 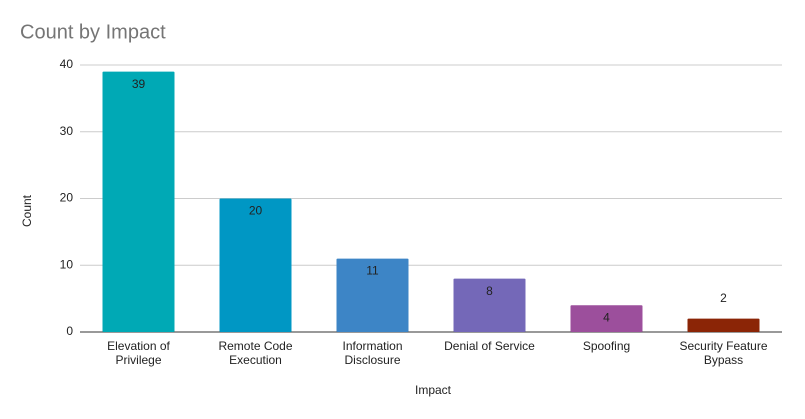 I want to click on y-tick-label: 30, so click(x=67, y=131).